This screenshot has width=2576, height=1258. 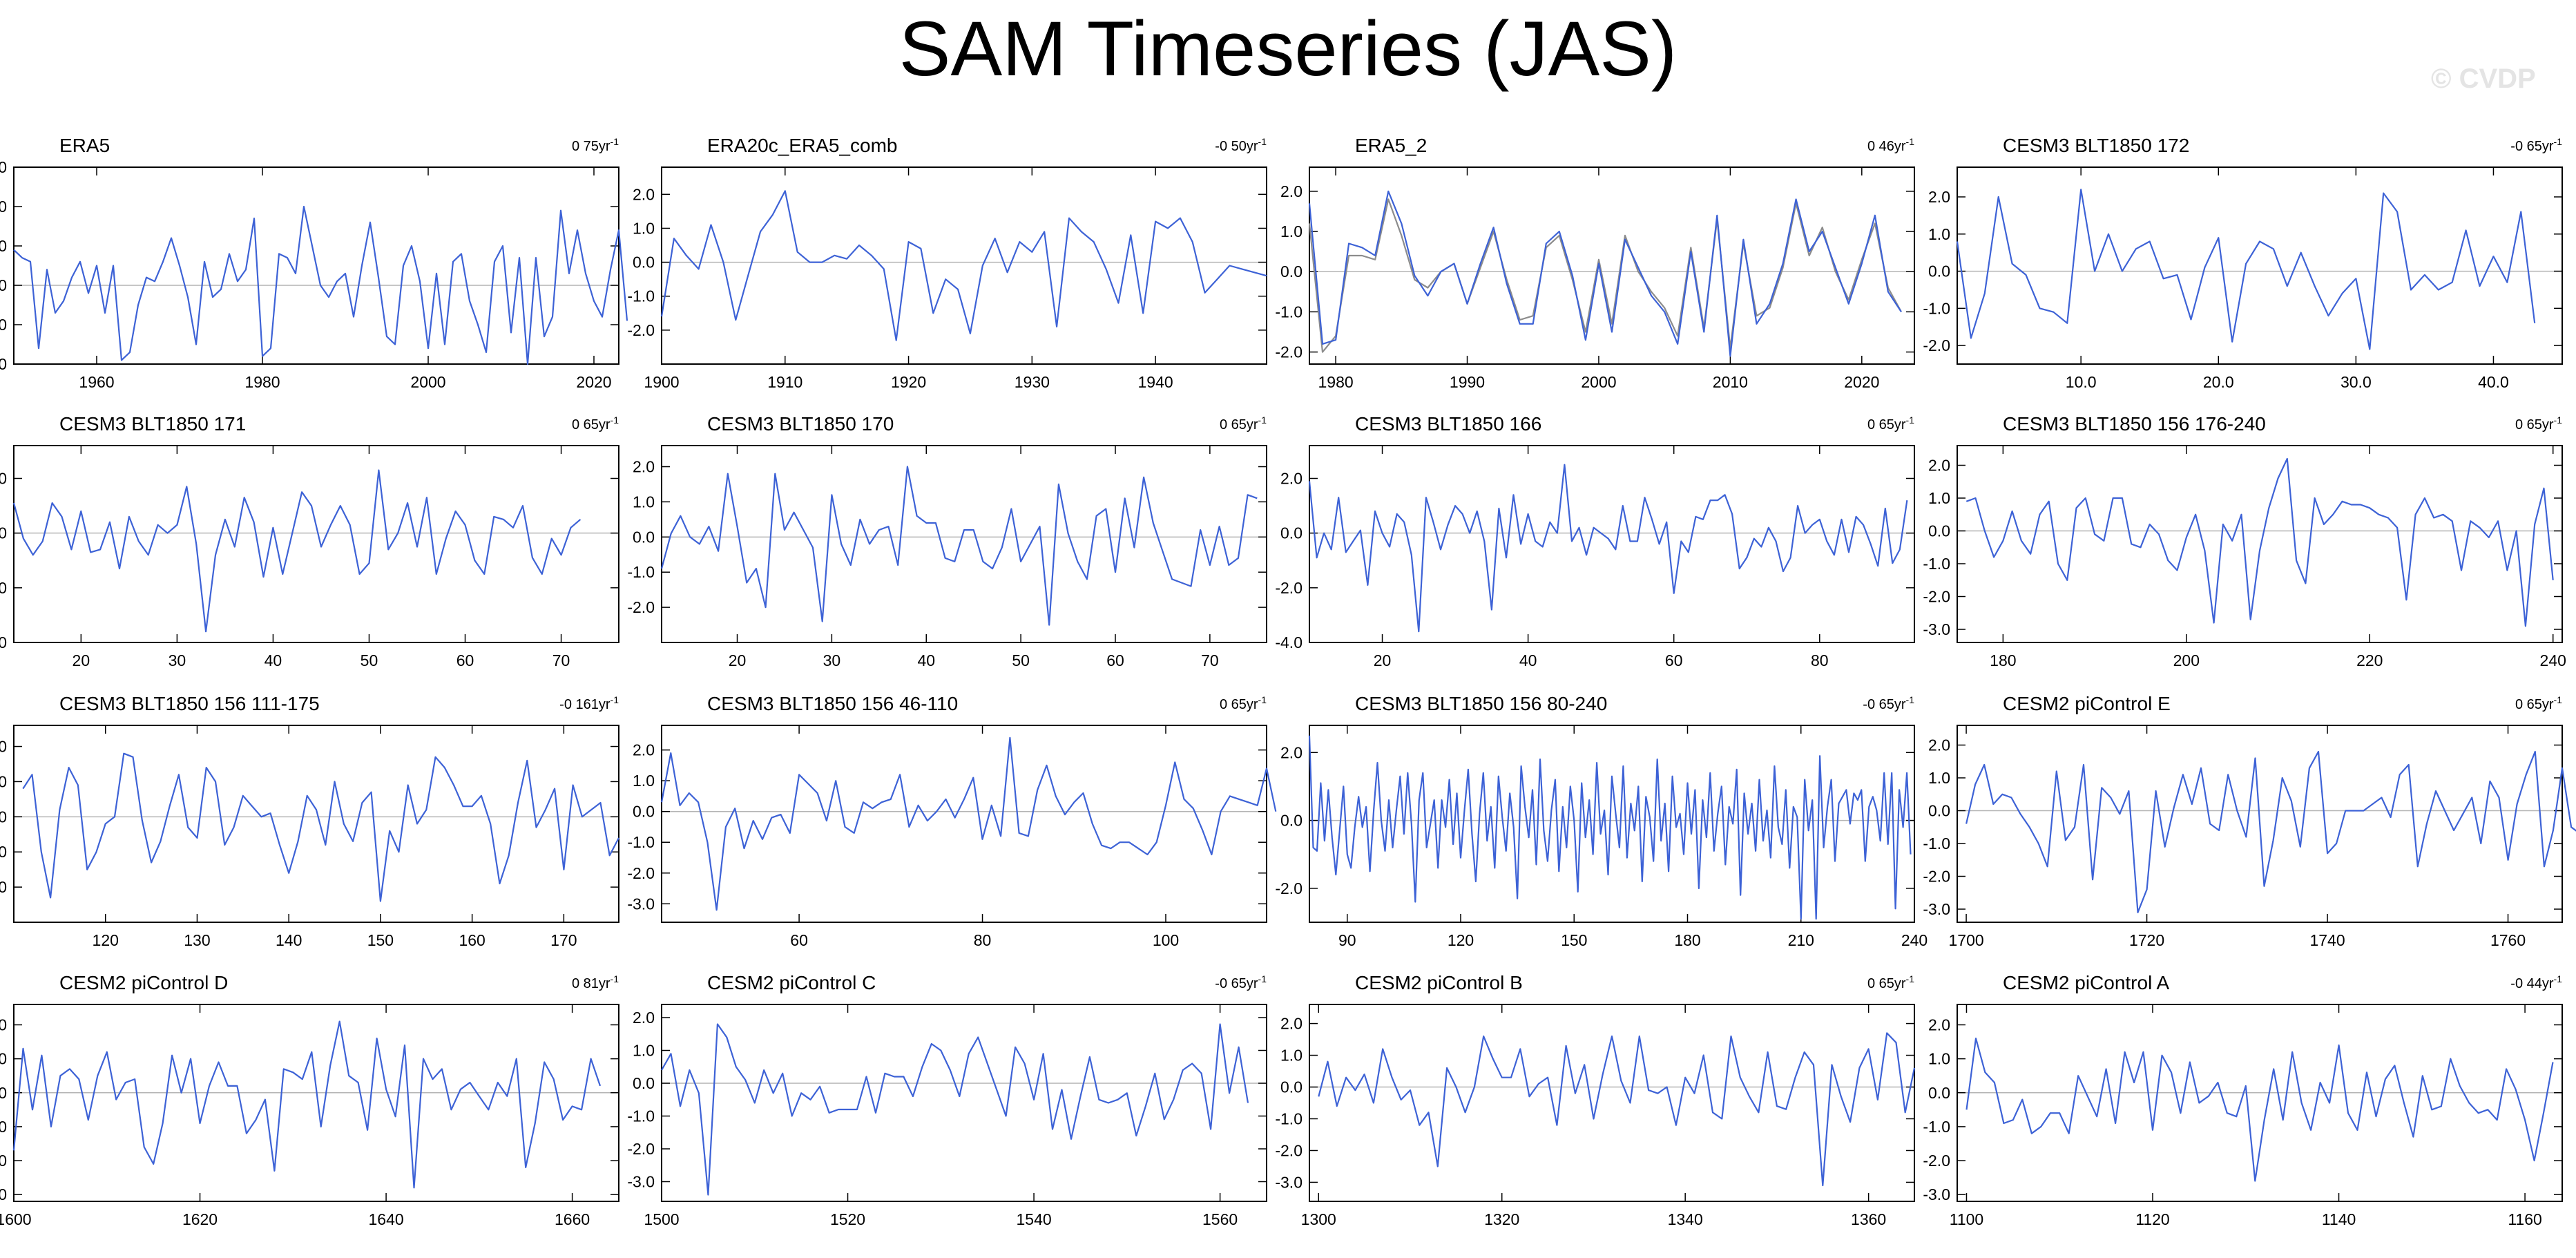 What do you see at coordinates (1448, 424) in the screenshot?
I see `panel-title: CESM3 BLT1850 166` at bounding box center [1448, 424].